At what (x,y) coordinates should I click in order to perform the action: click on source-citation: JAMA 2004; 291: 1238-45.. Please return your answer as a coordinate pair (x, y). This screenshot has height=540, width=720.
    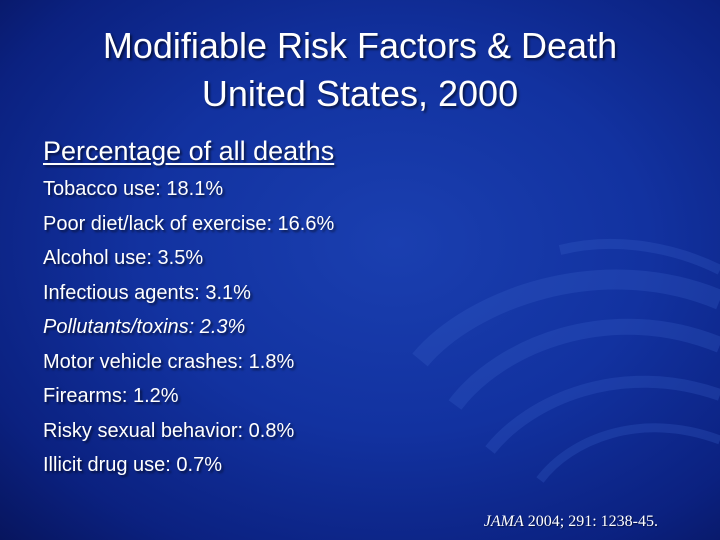
    Looking at the image, I should click on (571, 522).